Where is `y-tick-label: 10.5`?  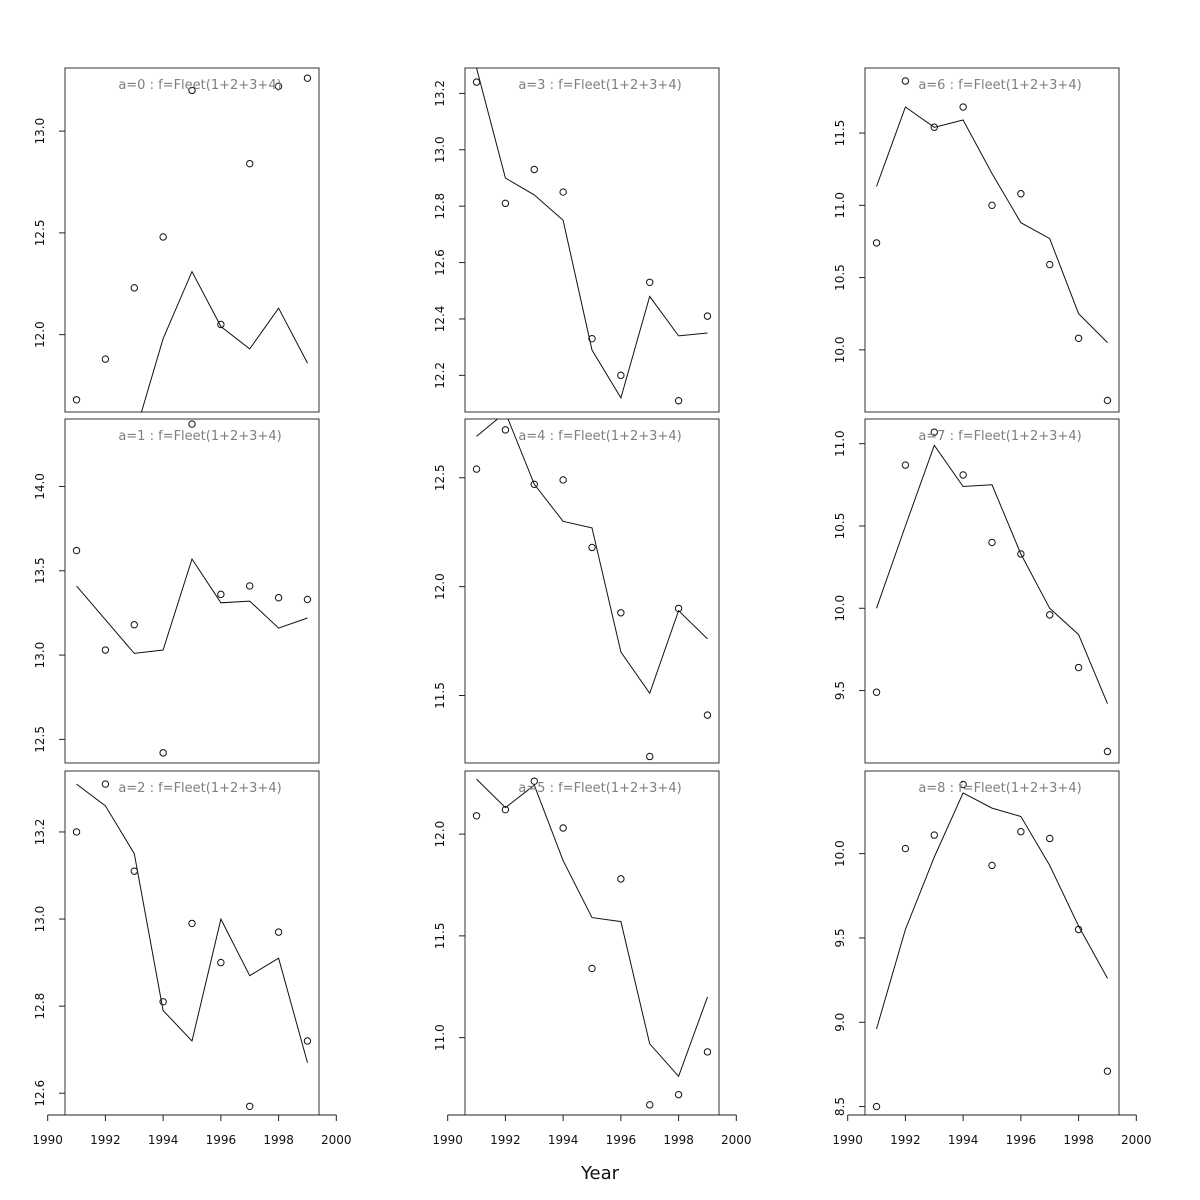
y-tick-label: 10.5 is located at coordinates (840, 526).